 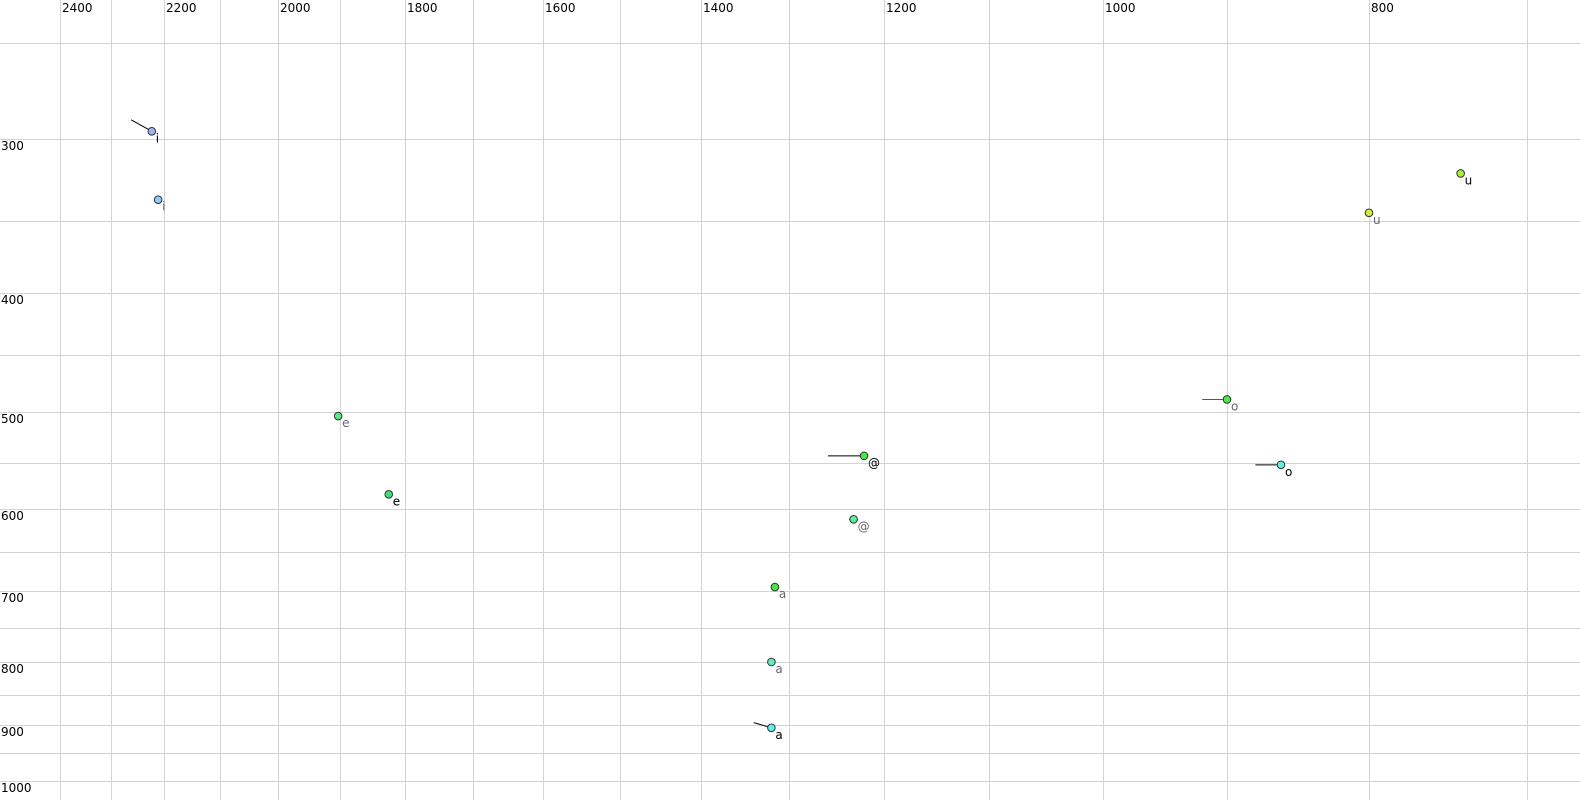 I want to click on x-tick-label: 800, so click(x=1382, y=8).